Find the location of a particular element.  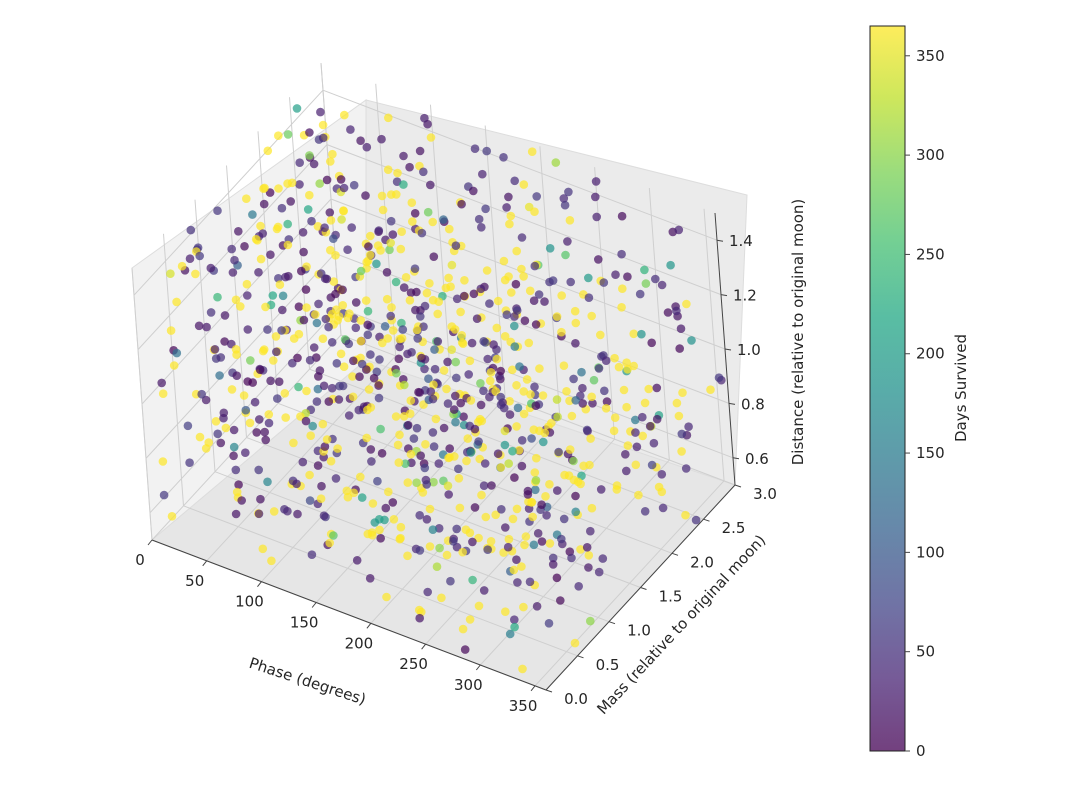

colorbar-tick-label: 50 is located at coordinates (925, 652).